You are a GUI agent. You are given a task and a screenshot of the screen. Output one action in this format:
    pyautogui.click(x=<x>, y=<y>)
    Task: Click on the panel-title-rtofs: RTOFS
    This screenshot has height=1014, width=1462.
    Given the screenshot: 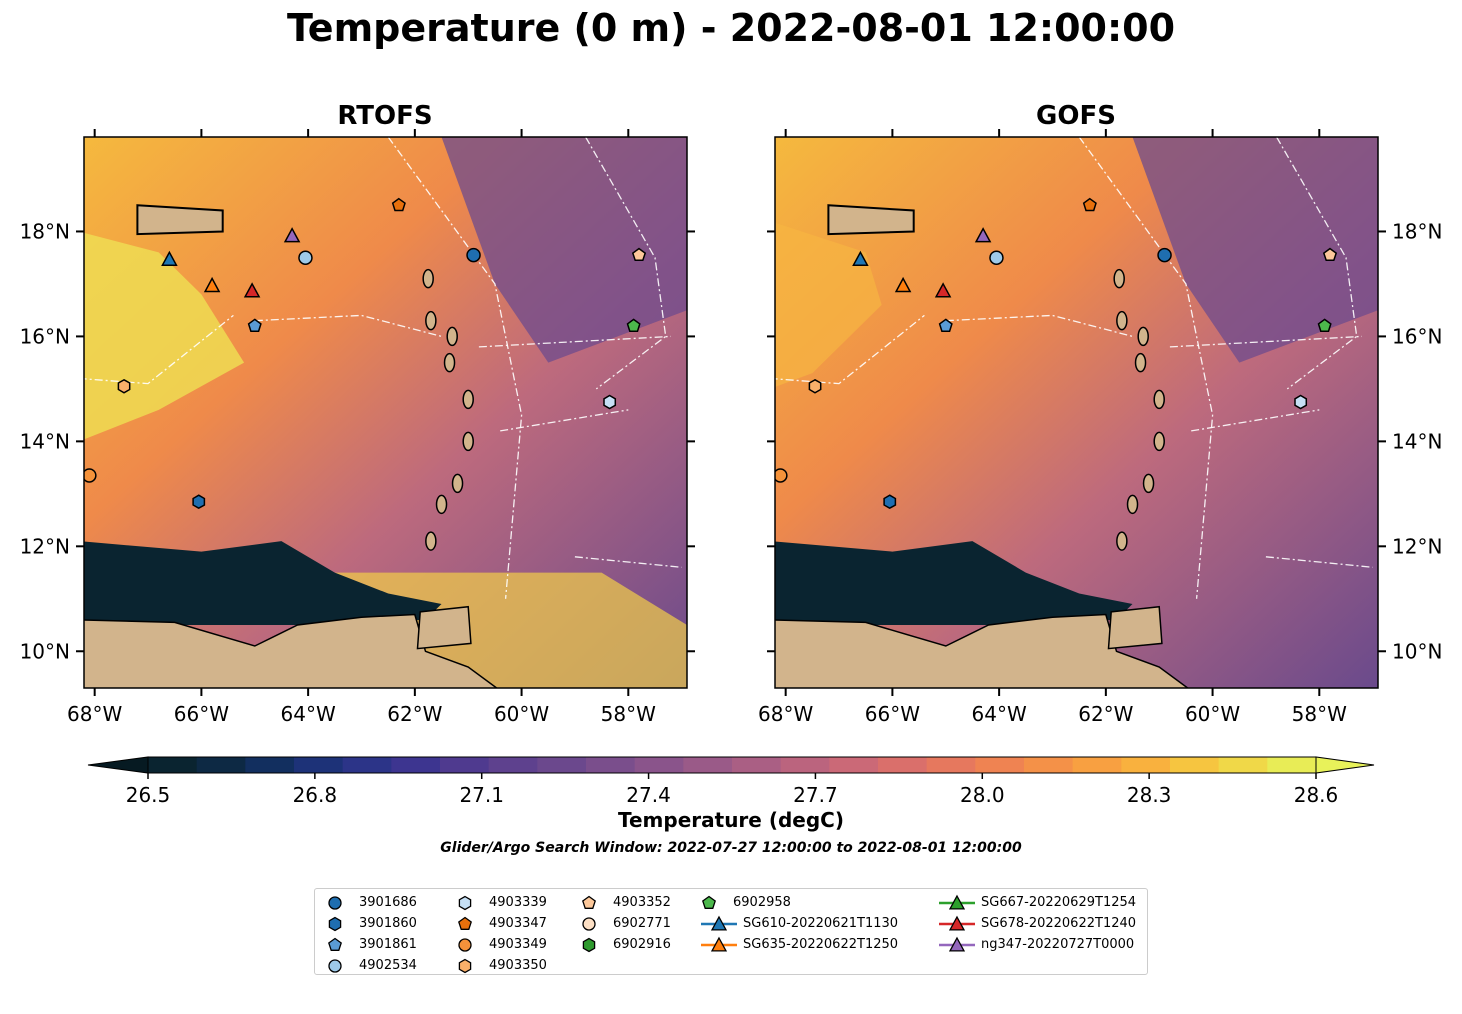 What is the action you would take?
    pyautogui.click(x=385, y=116)
    